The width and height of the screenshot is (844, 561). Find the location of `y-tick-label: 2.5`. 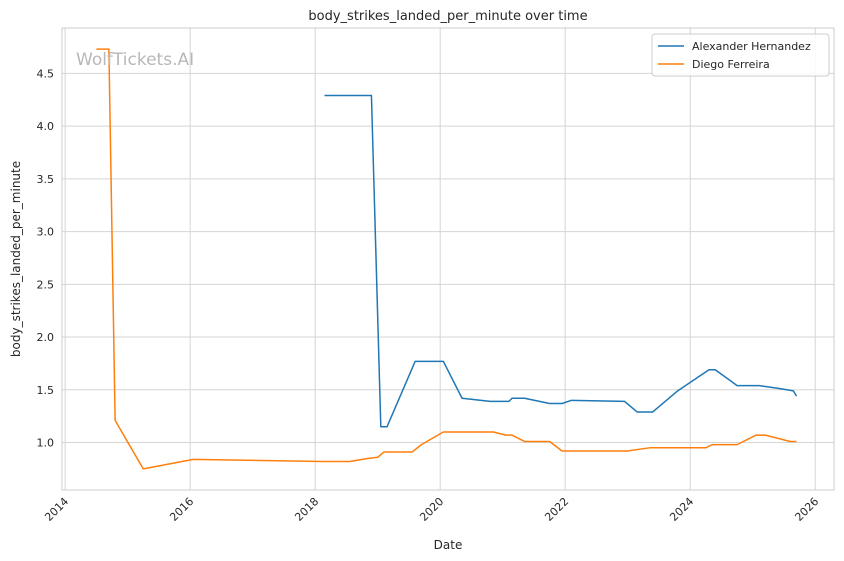

y-tick-label: 2.5 is located at coordinates (46, 284).